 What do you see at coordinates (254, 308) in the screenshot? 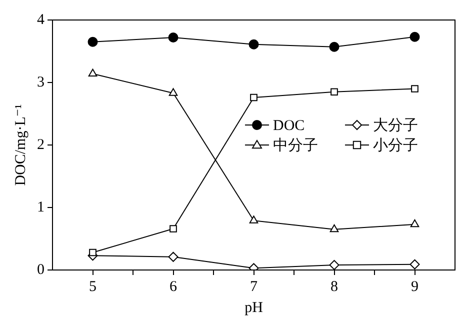
I see `x-axis-title: pH` at bounding box center [254, 308].